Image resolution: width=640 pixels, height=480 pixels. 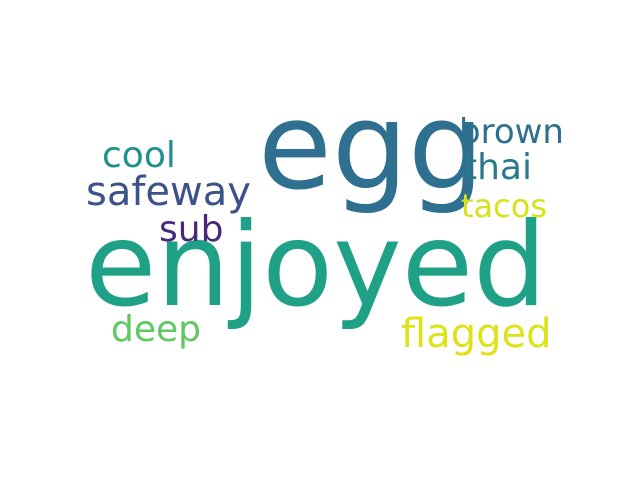 I want to click on word-cool: cool, so click(x=139, y=155).